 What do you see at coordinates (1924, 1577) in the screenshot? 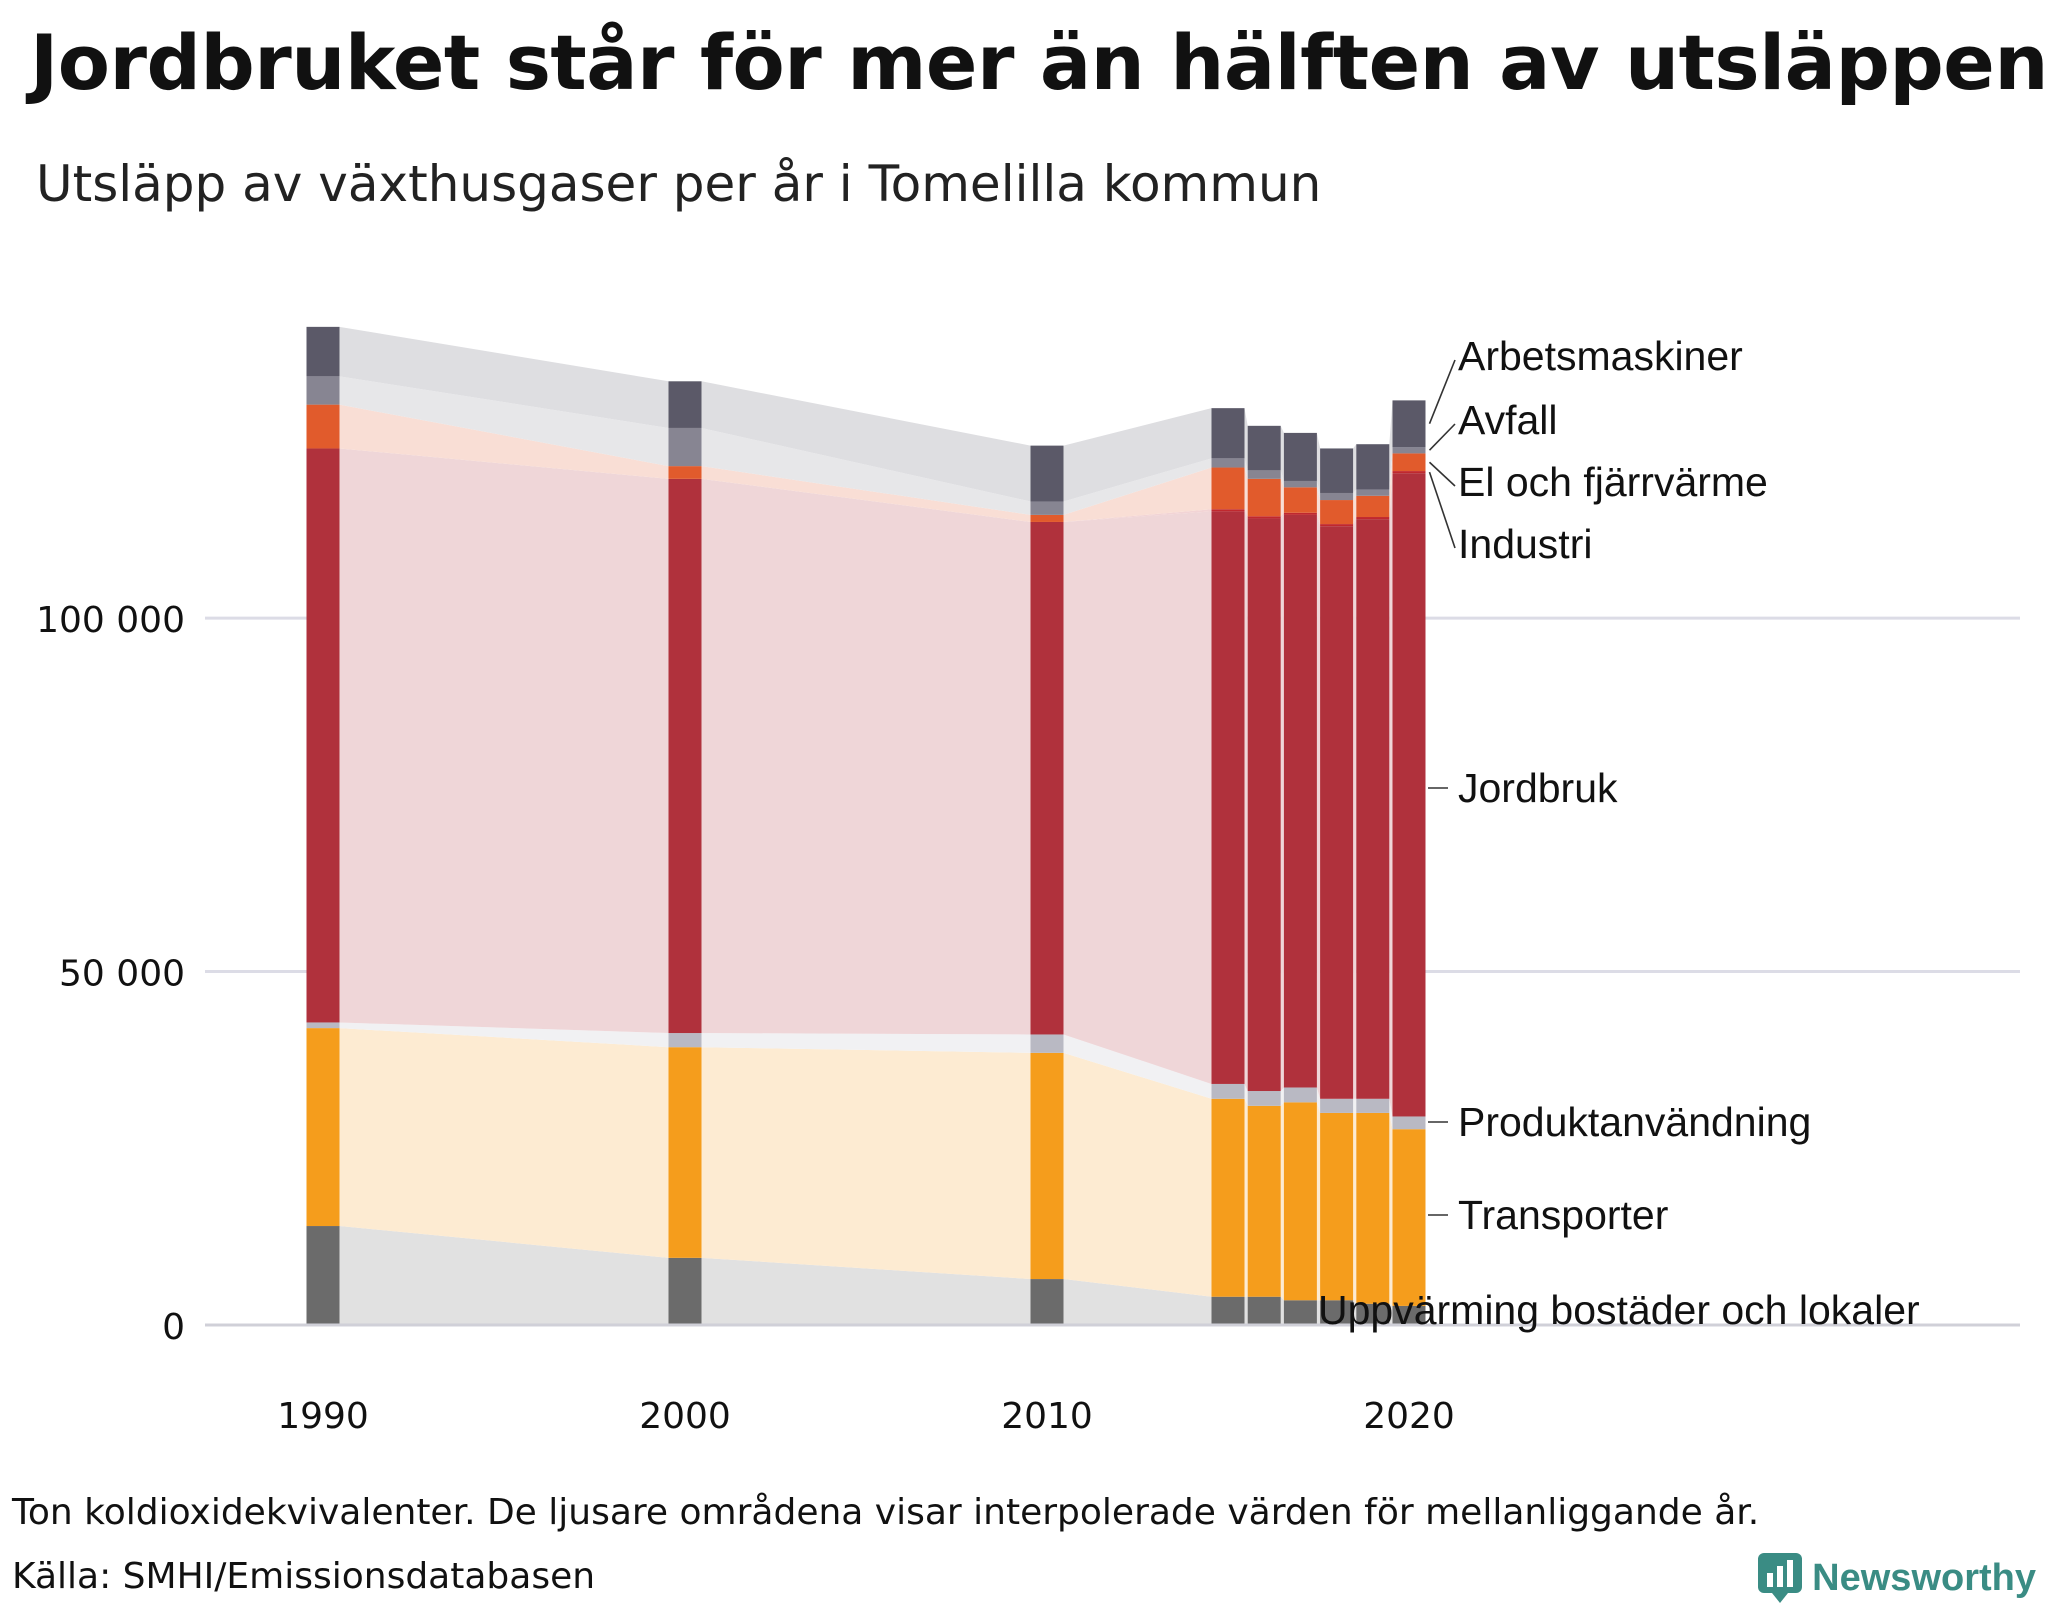
I see `brand-name: Newsworthy` at bounding box center [1924, 1577].